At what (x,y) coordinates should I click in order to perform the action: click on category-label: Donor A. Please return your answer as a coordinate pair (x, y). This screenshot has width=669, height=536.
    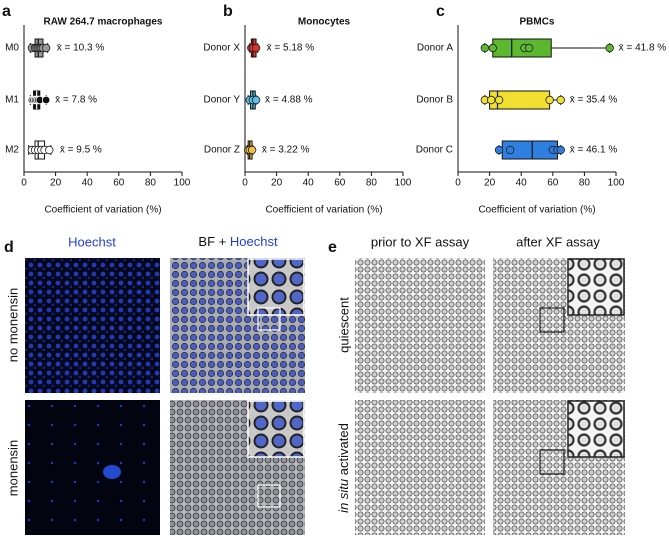
    Looking at the image, I should click on (435, 48).